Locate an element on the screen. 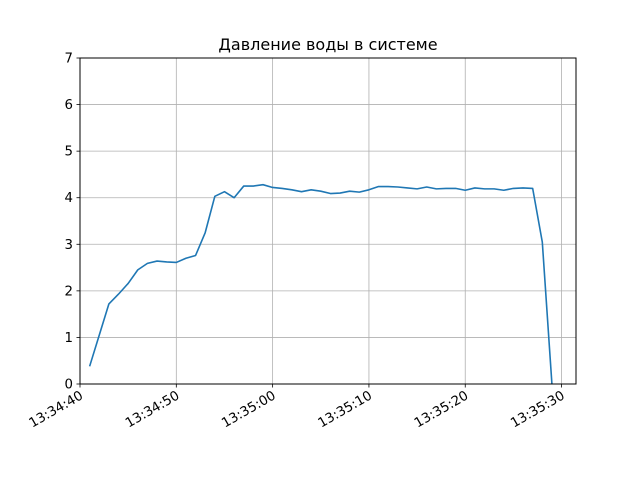 This screenshot has width=640, height=480. y-tick-label: 0 is located at coordinates (69, 385).